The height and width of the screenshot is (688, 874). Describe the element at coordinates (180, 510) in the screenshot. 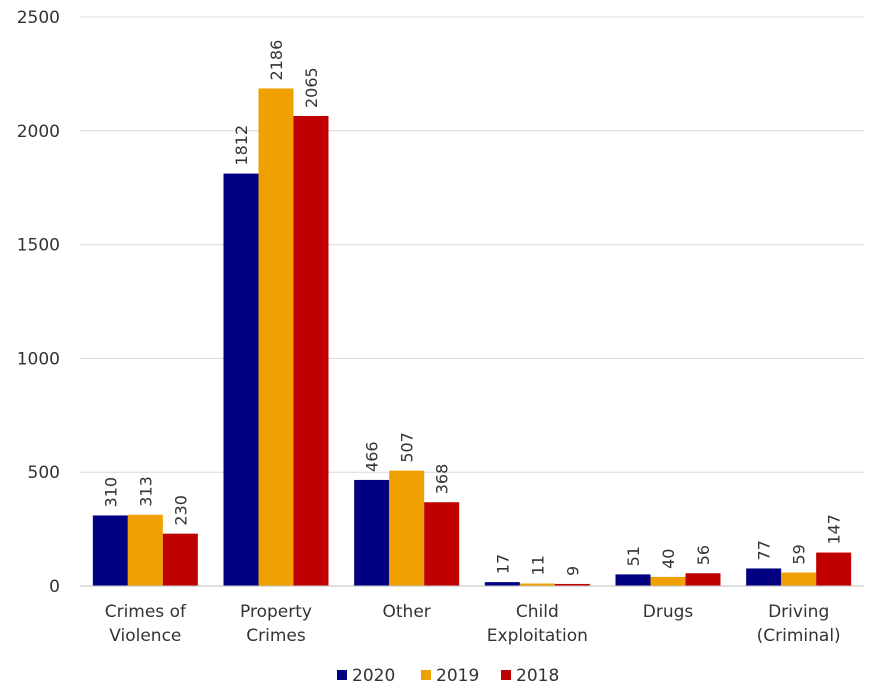

I see `data-label: 230` at that location.